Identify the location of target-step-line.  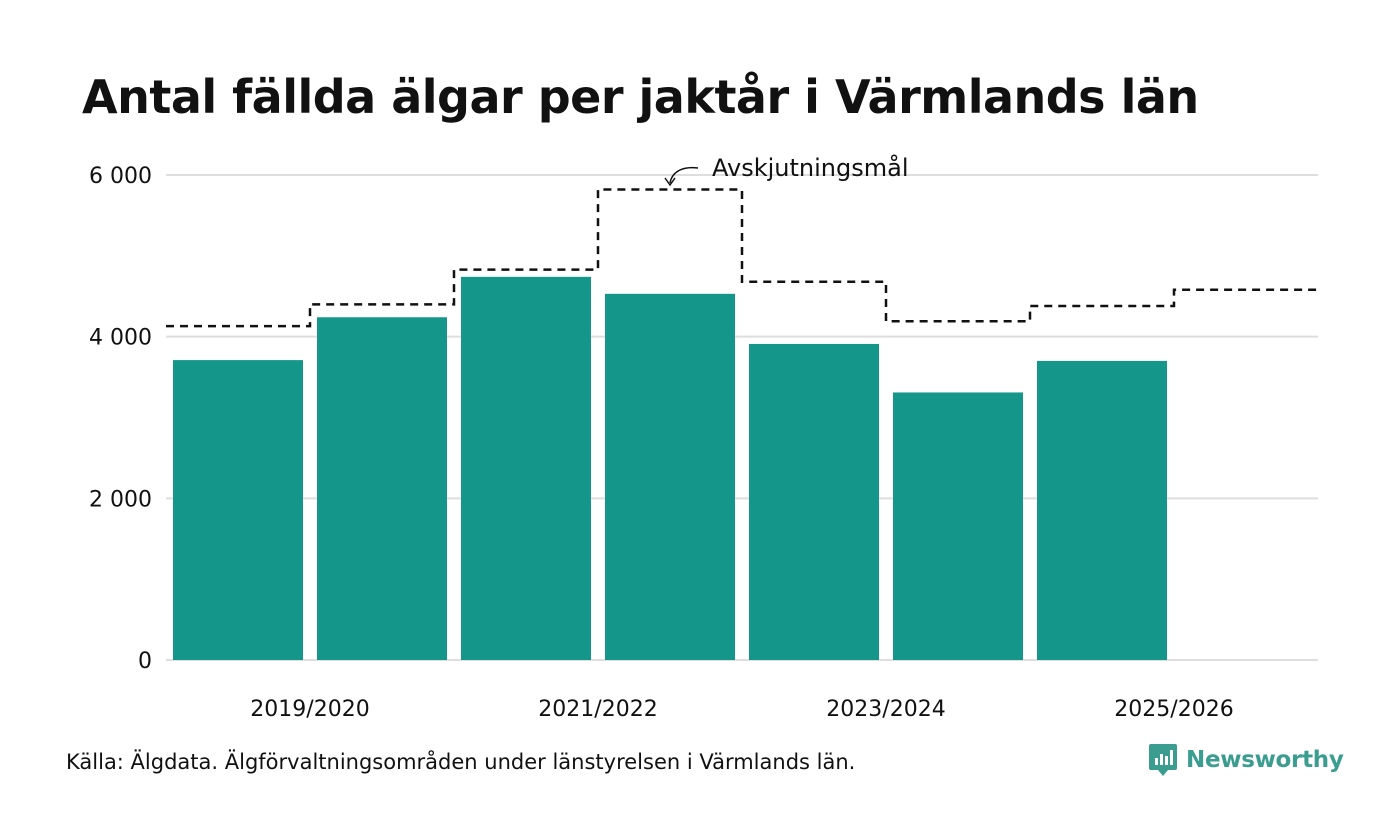
(742, 258).